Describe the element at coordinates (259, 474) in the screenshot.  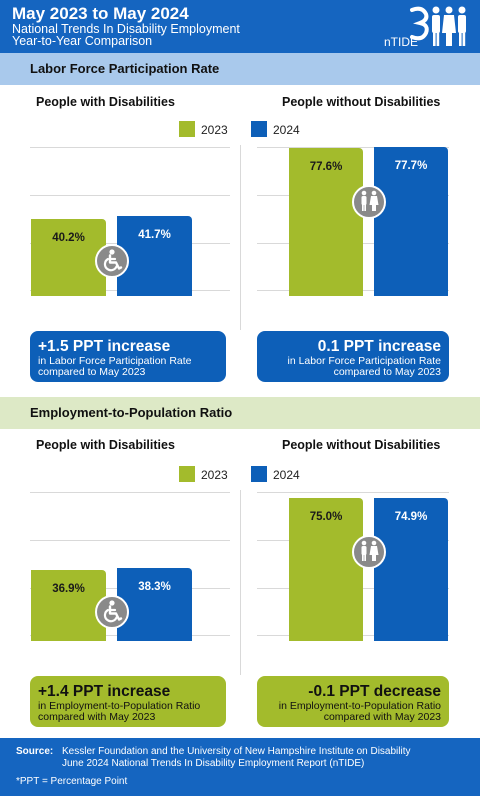
I see `legend-swatch-2024-epr` at that location.